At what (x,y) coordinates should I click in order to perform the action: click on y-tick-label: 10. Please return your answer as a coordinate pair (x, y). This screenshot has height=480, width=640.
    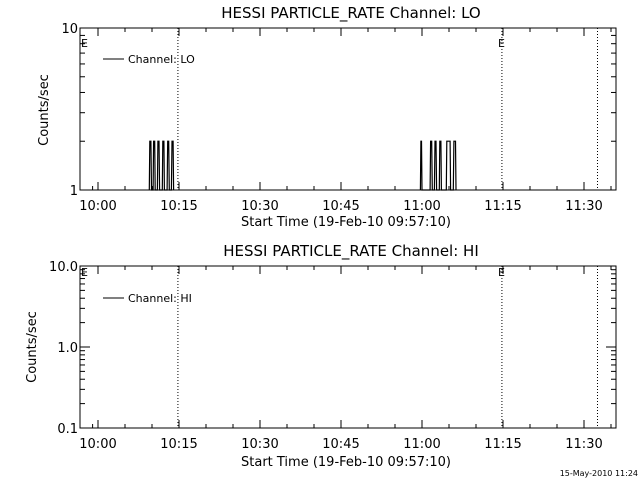
    Looking at the image, I should click on (69, 29).